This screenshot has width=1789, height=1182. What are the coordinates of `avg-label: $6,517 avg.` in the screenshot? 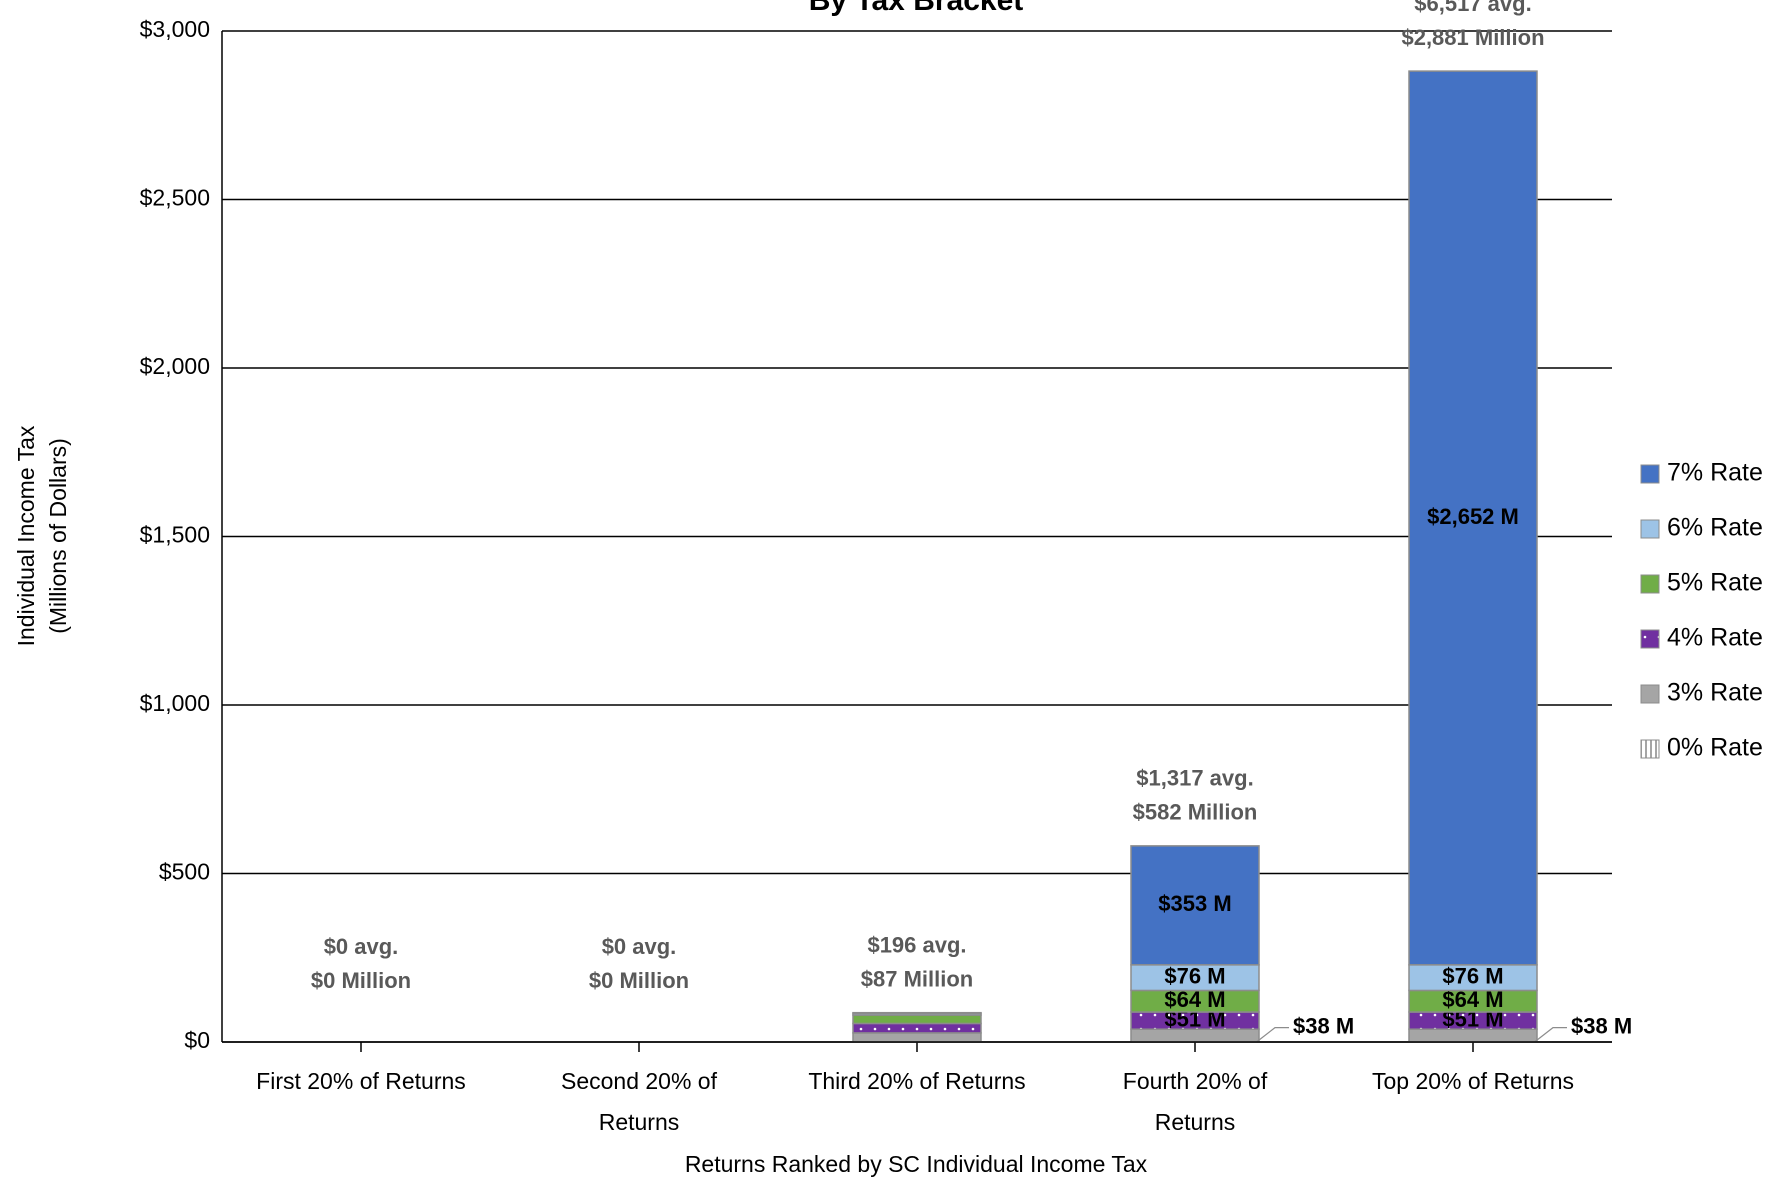 It's located at (1472, 8).